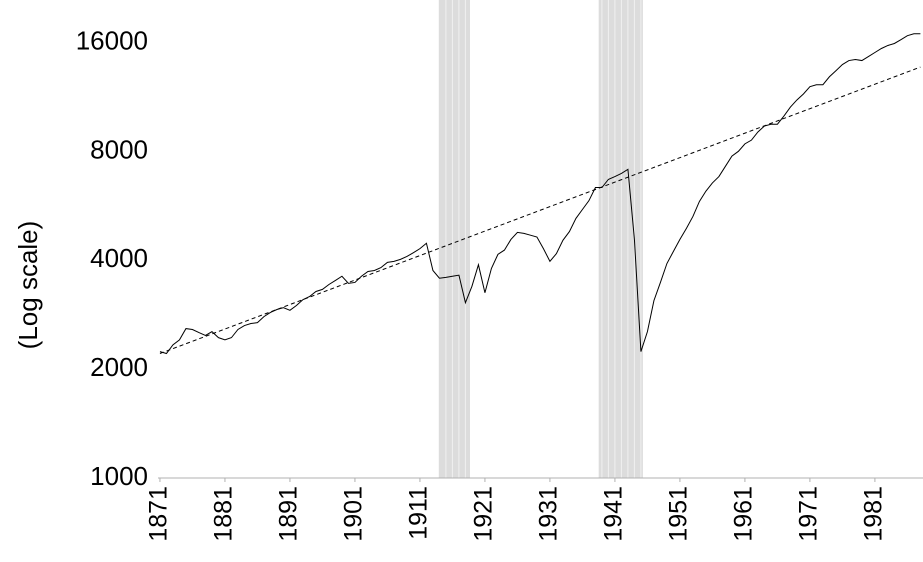 The height and width of the screenshot is (562, 923). What do you see at coordinates (112, 41) in the screenshot?
I see `y-tick-label: 16000` at bounding box center [112, 41].